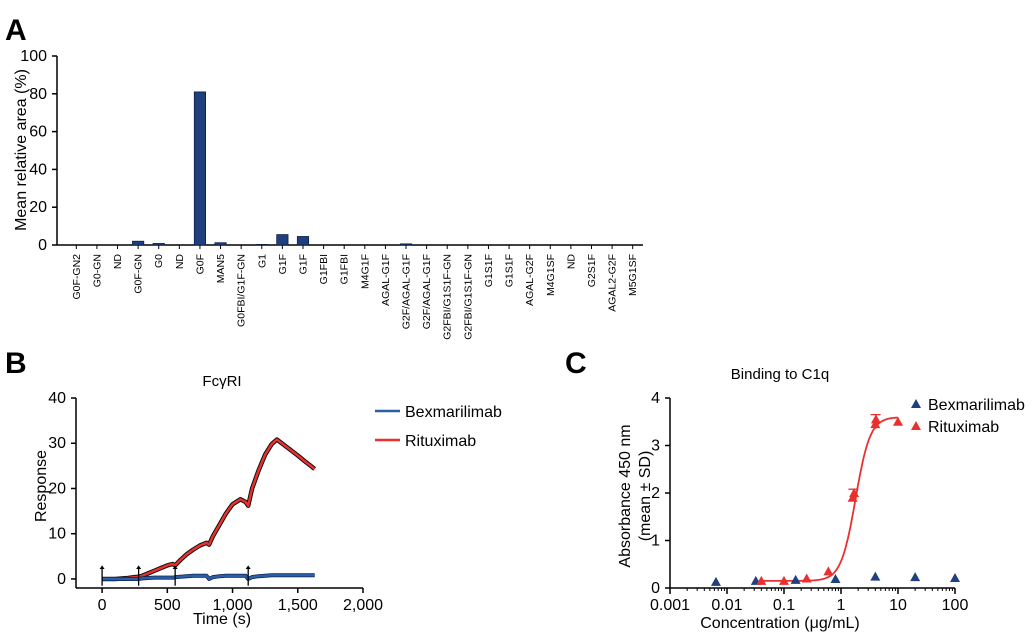 This screenshot has width=1033, height=633. Describe the element at coordinates (41, 486) in the screenshot. I see `y-axis-label: Response` at that location.